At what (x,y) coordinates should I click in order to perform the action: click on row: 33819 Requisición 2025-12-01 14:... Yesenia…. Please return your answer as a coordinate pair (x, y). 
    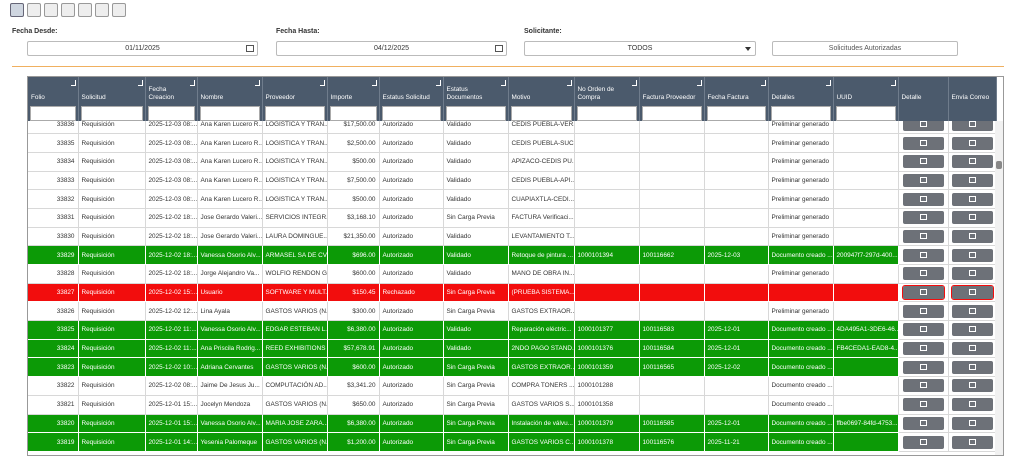
    Looking at the image, I should click on (512, 442).